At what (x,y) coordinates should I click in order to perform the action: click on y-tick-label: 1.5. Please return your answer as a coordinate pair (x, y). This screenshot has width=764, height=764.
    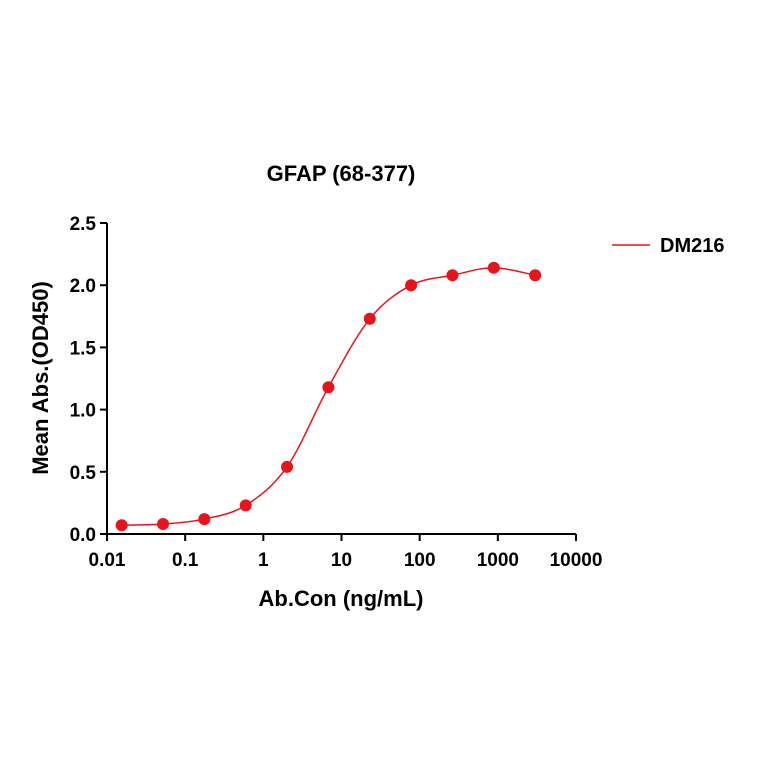
    Looking at the image, I should click on (83, 348).